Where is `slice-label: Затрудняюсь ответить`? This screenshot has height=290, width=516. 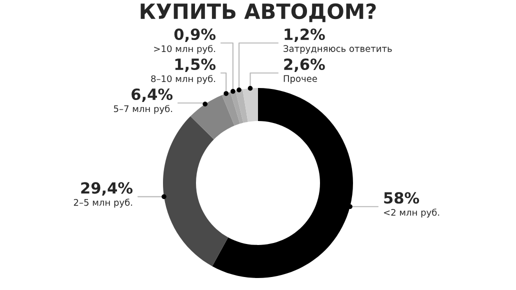
slice-label: Затрудняюсь ответить is located at coordinates (338, 49).